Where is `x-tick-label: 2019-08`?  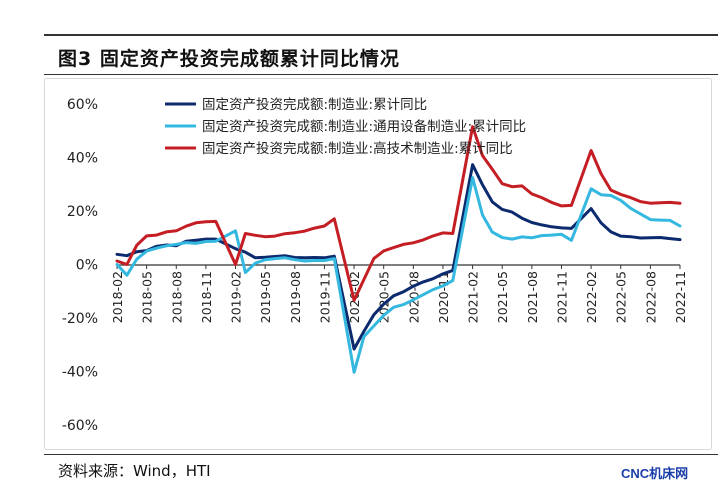 x-tick-label: 2019-08 is located at coordinates (295, 297).